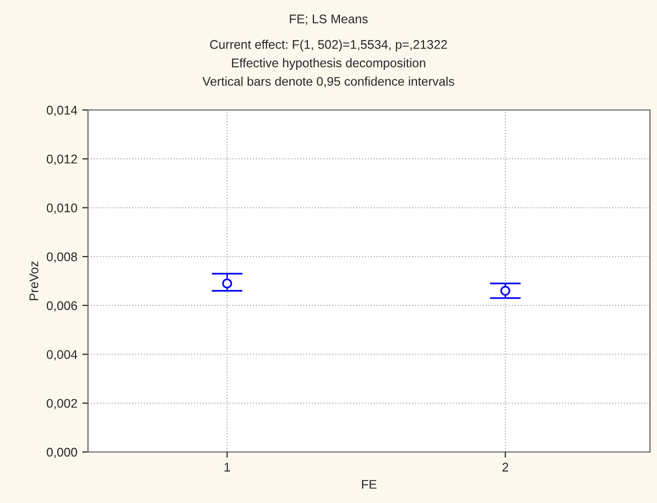  I want to click on y-tick-label: 0,006, so click(62, 306).